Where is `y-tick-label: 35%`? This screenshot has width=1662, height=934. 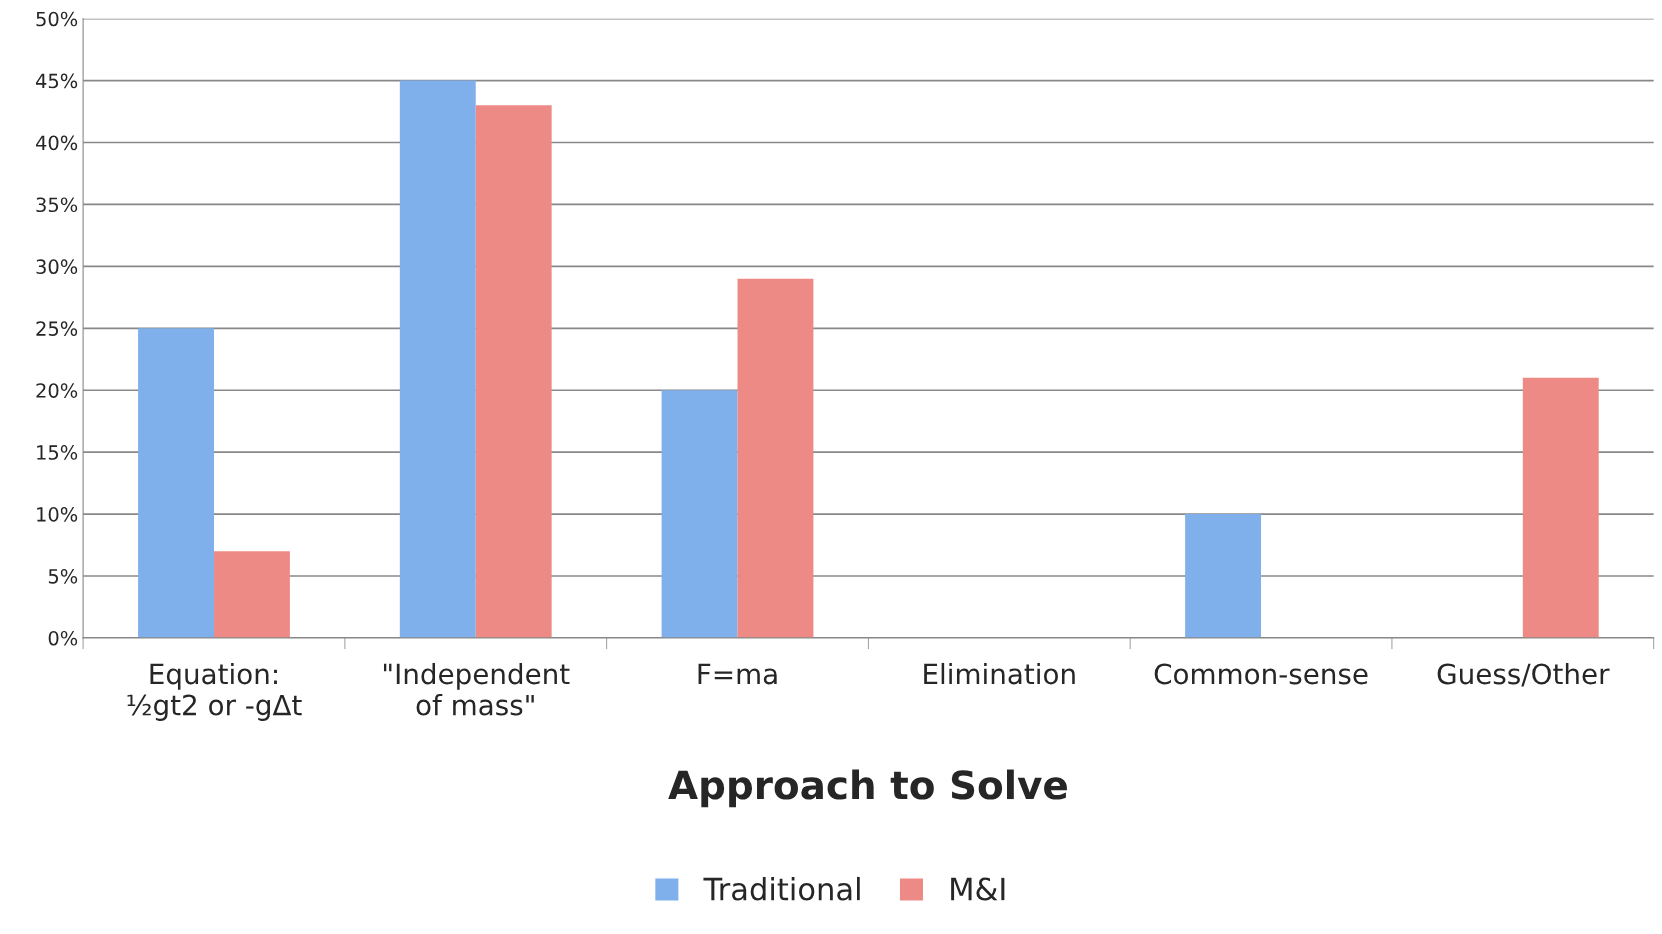 y-tick-label: 35% is located at coordinates (57, 205).